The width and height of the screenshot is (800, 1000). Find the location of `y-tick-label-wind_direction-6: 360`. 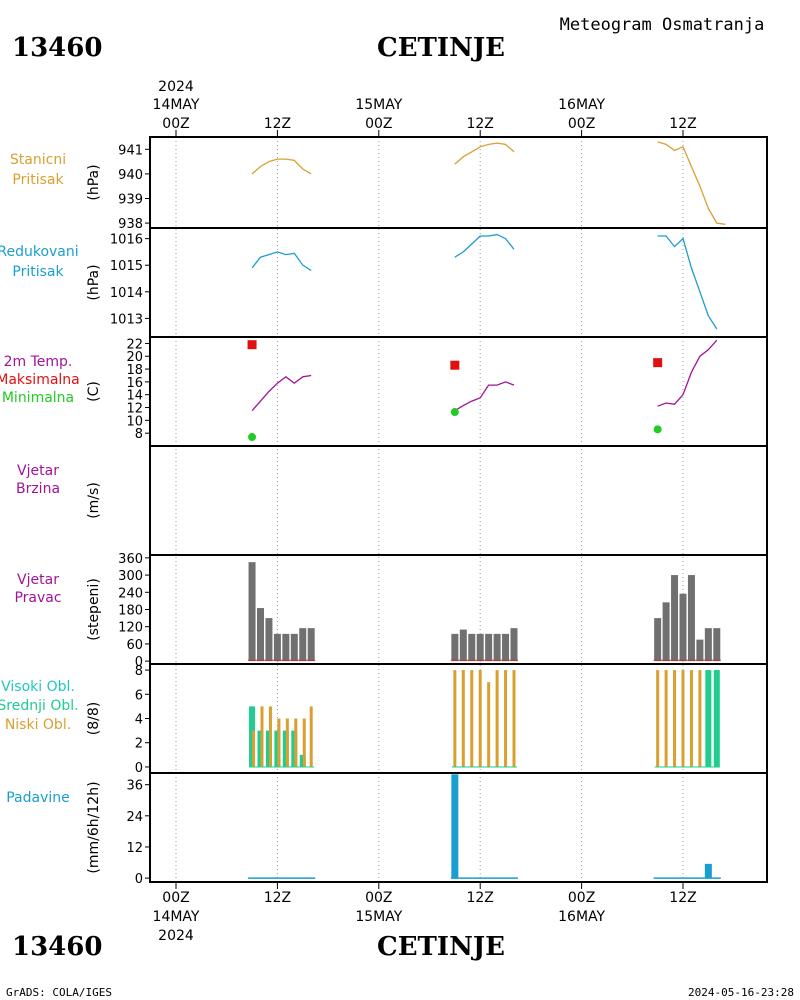

y-tick-label-wind_direction-6: 360 is located at coordinates (130, 559).